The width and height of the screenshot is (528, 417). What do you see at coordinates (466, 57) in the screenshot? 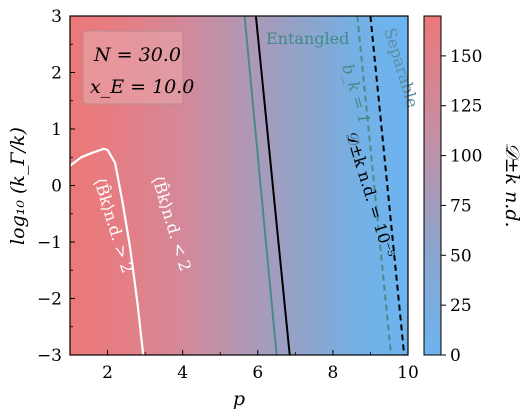
I see `colorbar-tick-label: 150` at bounding box center [466, 57].